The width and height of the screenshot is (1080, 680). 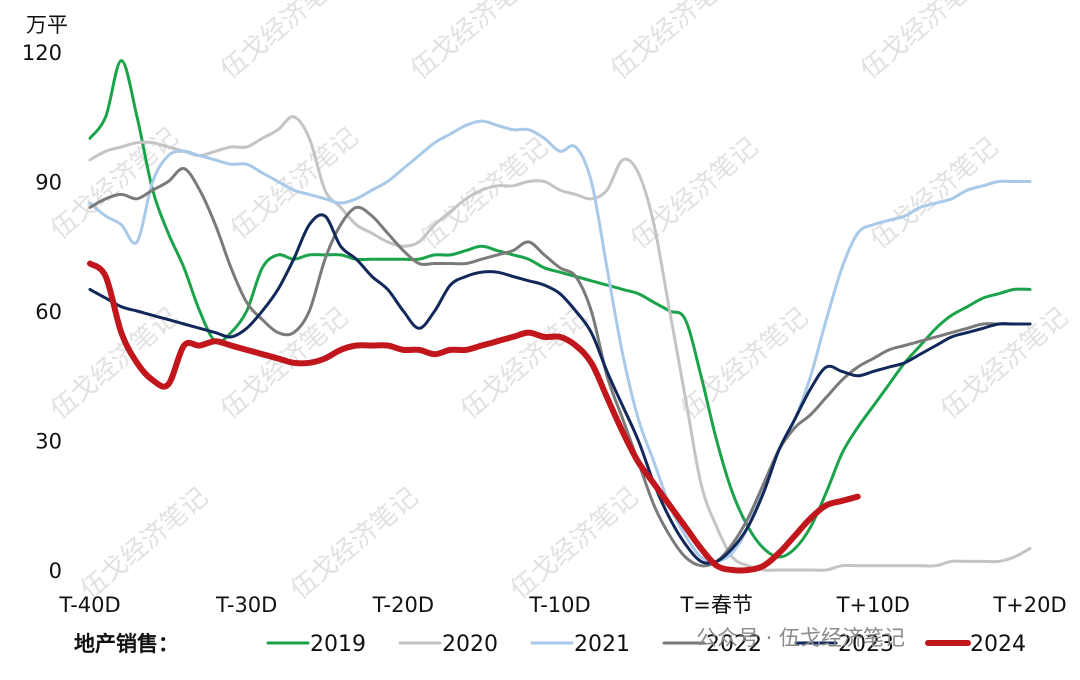 What do you see at coordinates (338, 644) in the screenshot?
I see `legend-label-2019: 2019` at bounding box center [338, 644].